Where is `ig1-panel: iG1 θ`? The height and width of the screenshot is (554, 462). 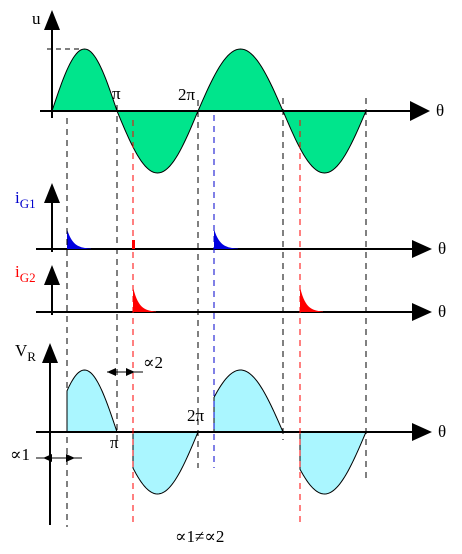 ig1-panel: iG1 θ is located at coordinates (230, 220).